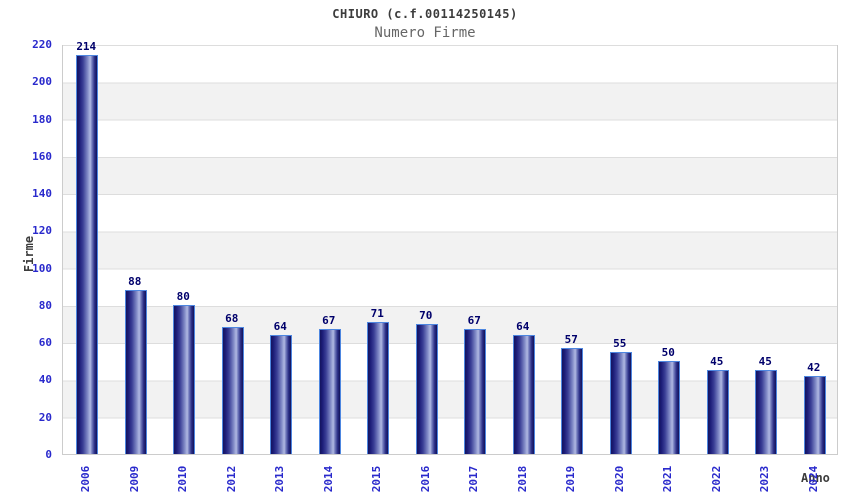 The width and height of the screenshot is (850, 500). I want to click on bar-value-label: 50, so click(668, 352).